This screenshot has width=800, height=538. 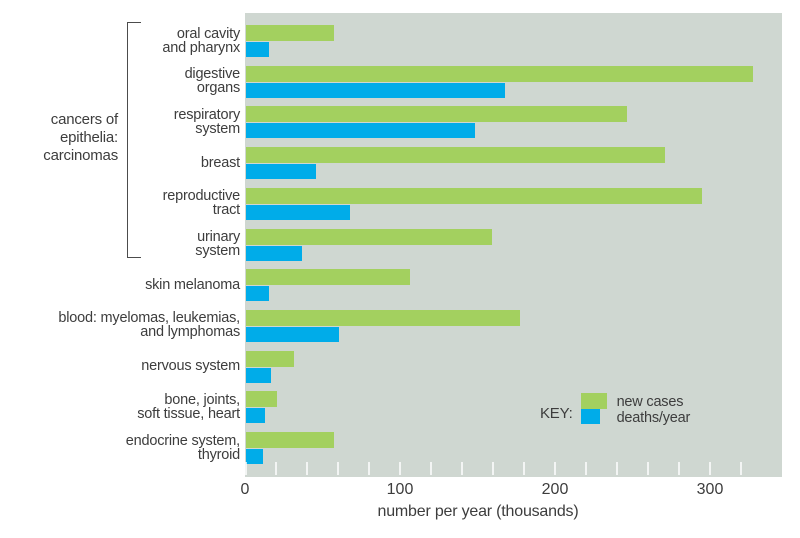 What do you see at coordinates (258, 375) in the screenshot?
I see `bar-deaths-nervous-system` at bounding box center [258, 375].